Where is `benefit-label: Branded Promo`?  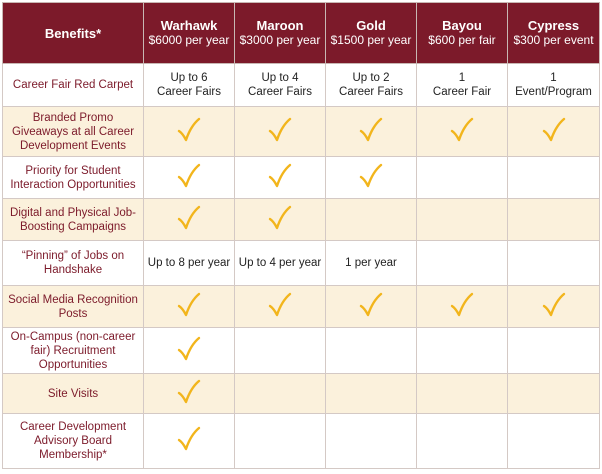 benefit-label: Branded Promo is located at coordinates (73, 117).